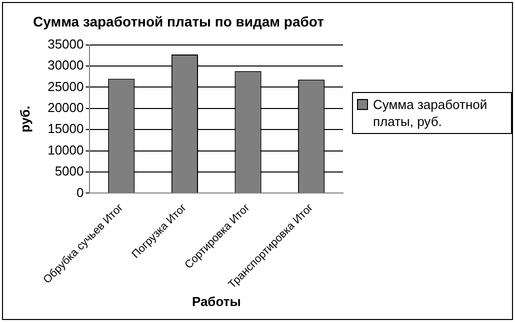 Image resolution: width=515 pixels, height=322 pixels. I want to click on chart-title: Сумма заработной платы по видам работ, so click(178, 21).